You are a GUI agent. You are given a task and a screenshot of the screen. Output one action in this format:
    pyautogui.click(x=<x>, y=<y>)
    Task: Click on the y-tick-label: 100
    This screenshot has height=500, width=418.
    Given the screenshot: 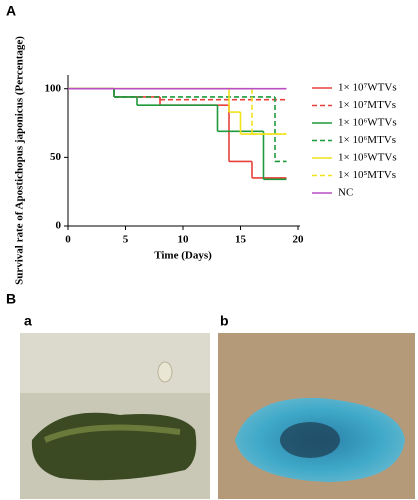 What is the action you would take?
    pyautogui.click(x=53, y=88)
    